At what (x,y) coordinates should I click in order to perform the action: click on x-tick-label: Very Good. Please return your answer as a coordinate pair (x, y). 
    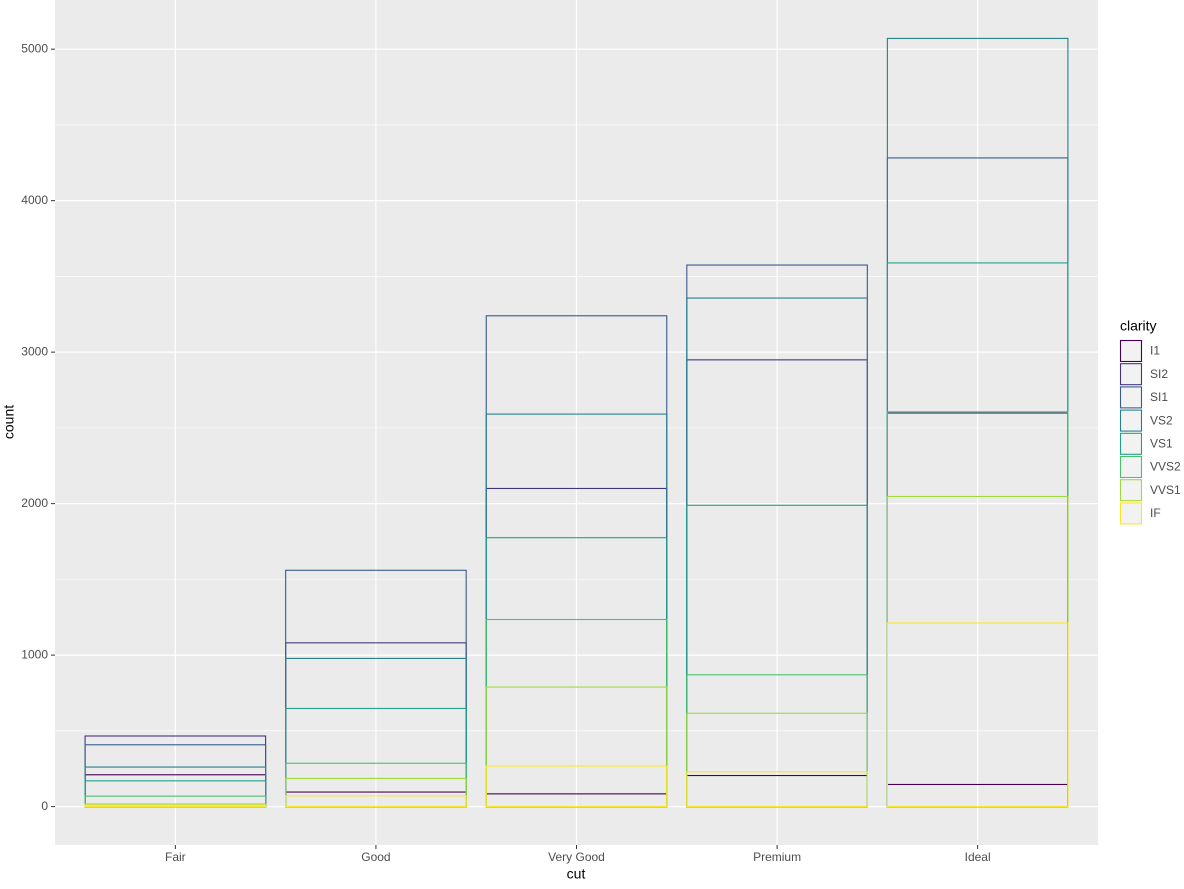
    Looking at the image, I should click on (576, 857).